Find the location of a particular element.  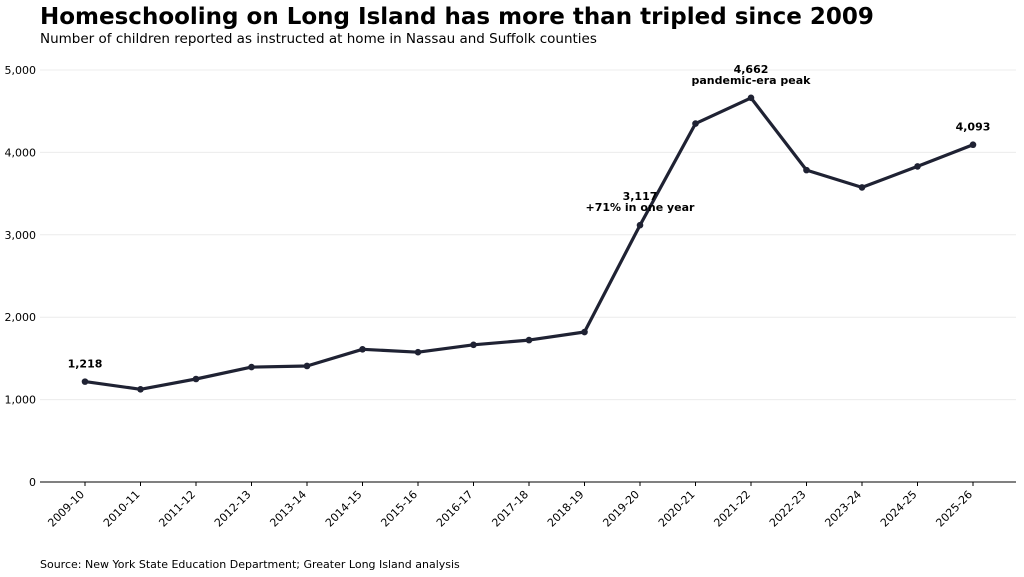

x-tick-label: 2018-19 is located at coordinates (566, 509).